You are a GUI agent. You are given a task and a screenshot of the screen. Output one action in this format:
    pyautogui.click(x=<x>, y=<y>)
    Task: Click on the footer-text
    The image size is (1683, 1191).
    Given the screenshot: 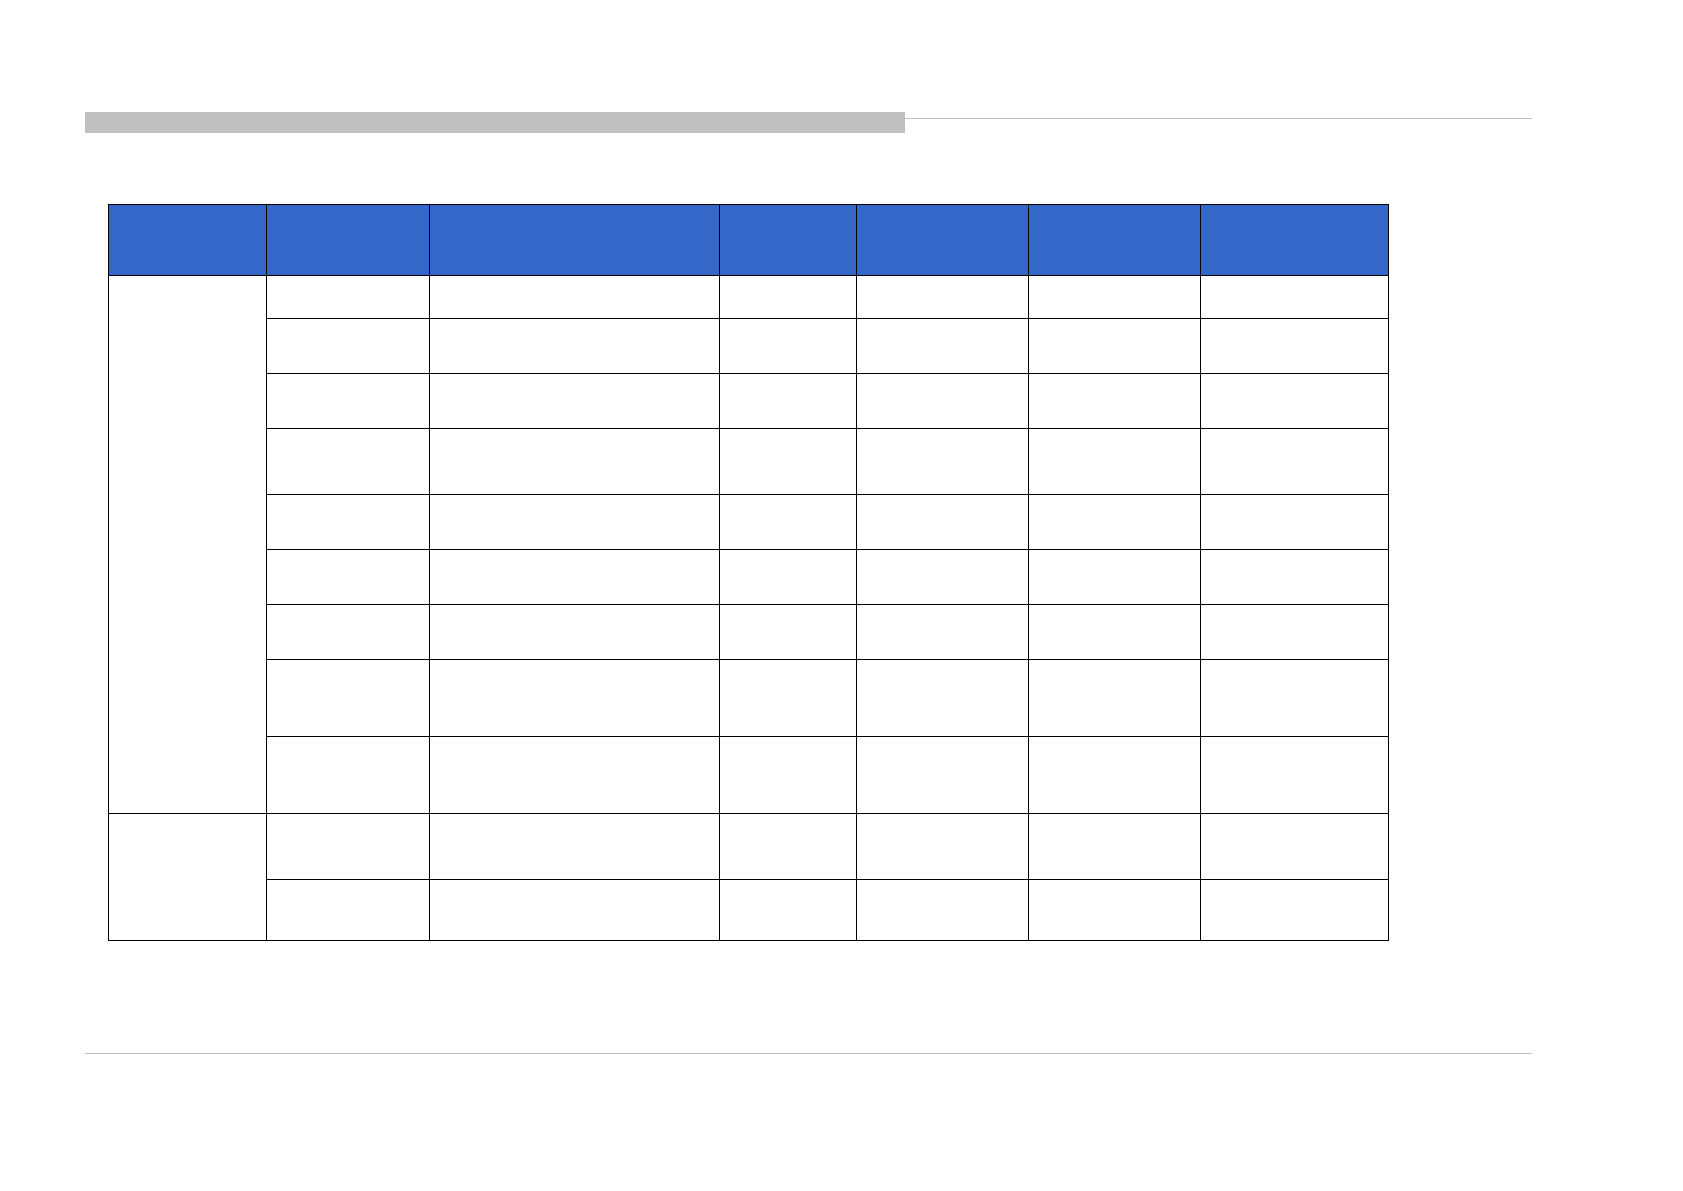 What is the action you would take?
    pyautogui.click(x=808, y=1067)
    